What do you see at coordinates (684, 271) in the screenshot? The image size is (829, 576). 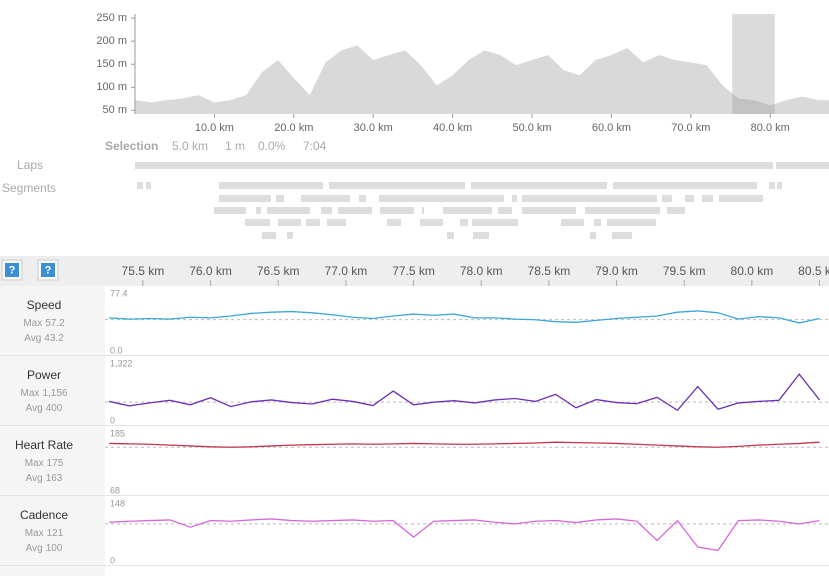 I see `x-tick-label: 79.5 km` at bounding box center [684, 271].